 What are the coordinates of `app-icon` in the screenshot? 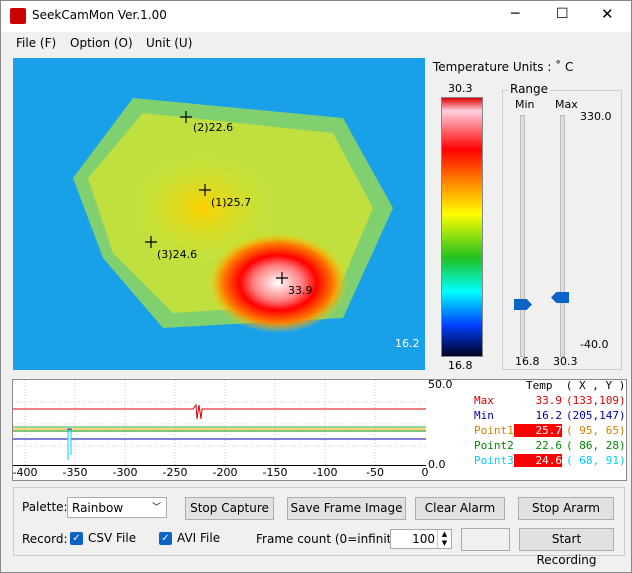 It's located at (18, 16).